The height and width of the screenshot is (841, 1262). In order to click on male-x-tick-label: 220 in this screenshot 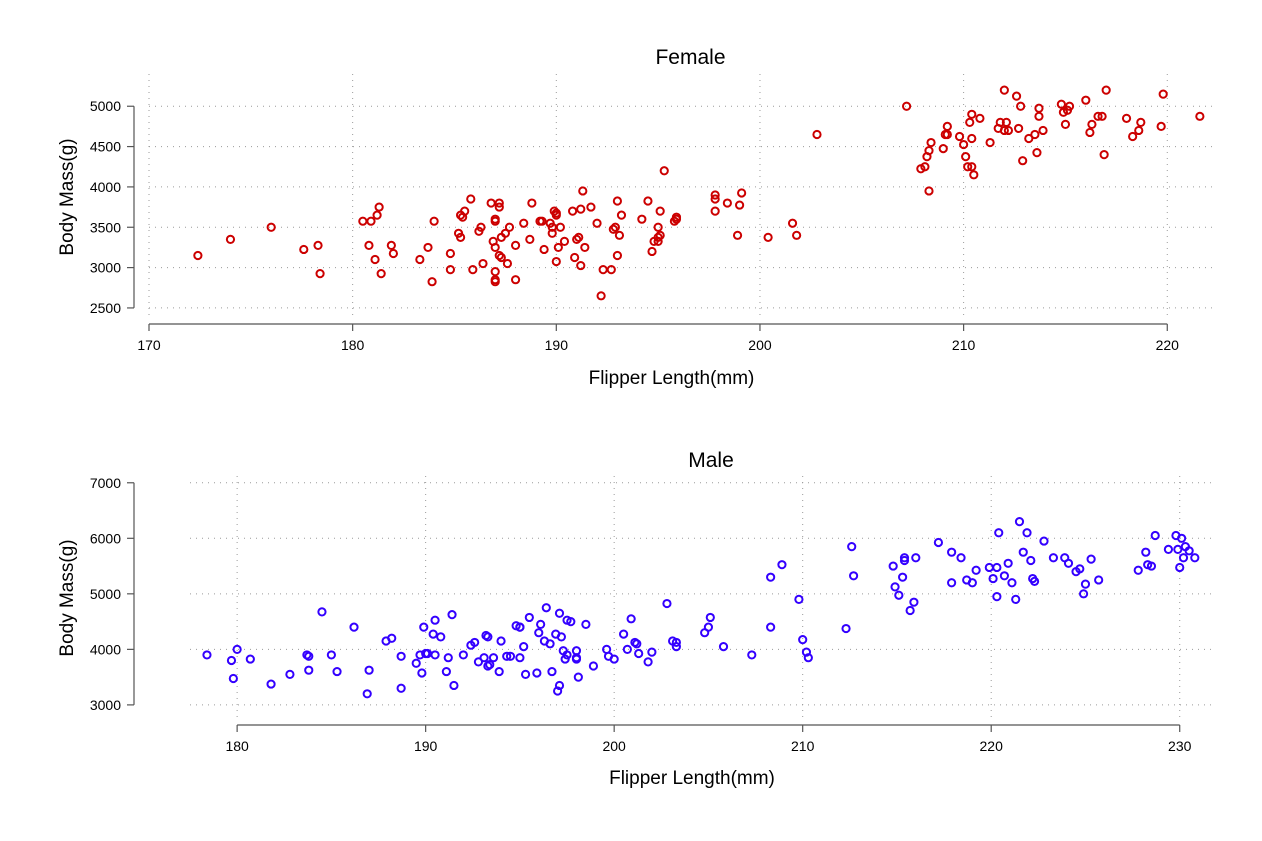, I will do `click(992, 746)`.